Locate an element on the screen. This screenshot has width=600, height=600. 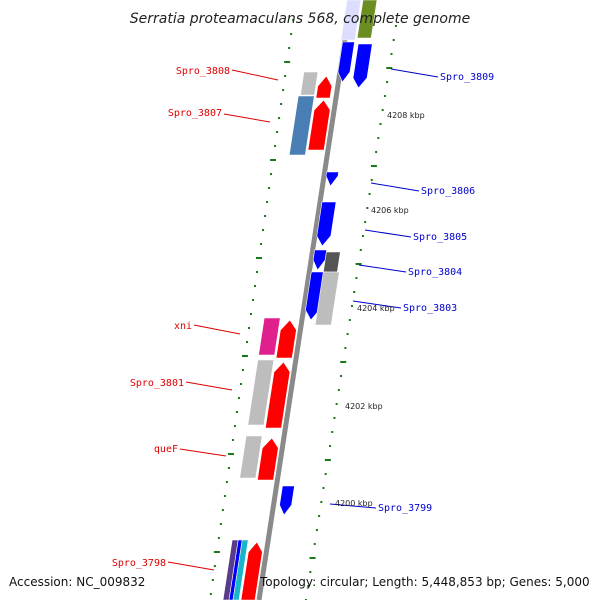
gene-label-spro-3799: Spro_3799 is located at coordinates (405, 508).